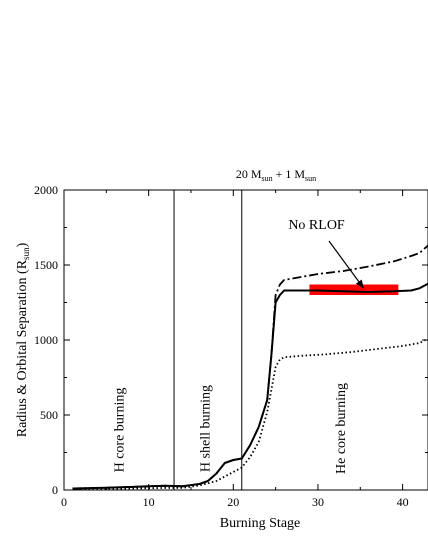  What do you see at coordinates (233, 502) in the screenshot?
I see `x-tick-label: 20` at bounding box center [233, 502].